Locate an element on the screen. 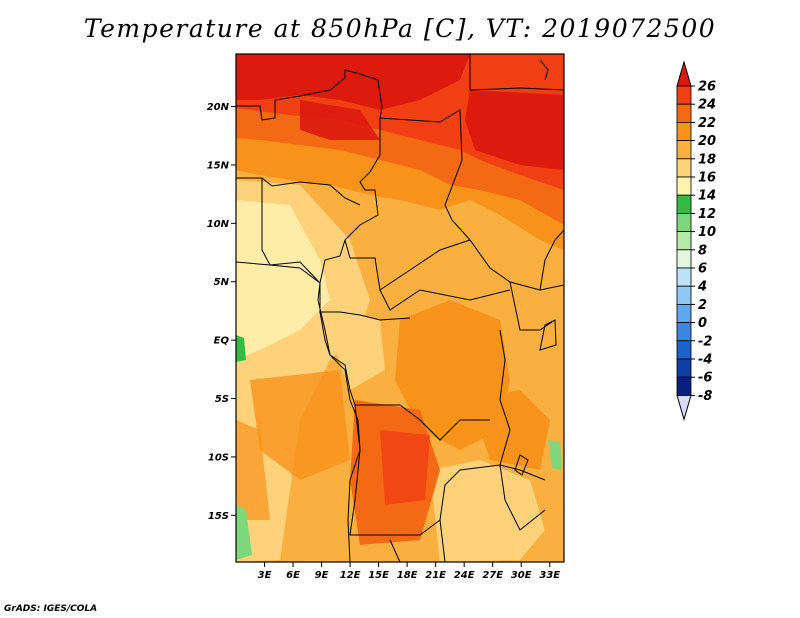 This screenshot has width=800, height=618. colorbar-label: -6 is located at coordinates (705, 378).